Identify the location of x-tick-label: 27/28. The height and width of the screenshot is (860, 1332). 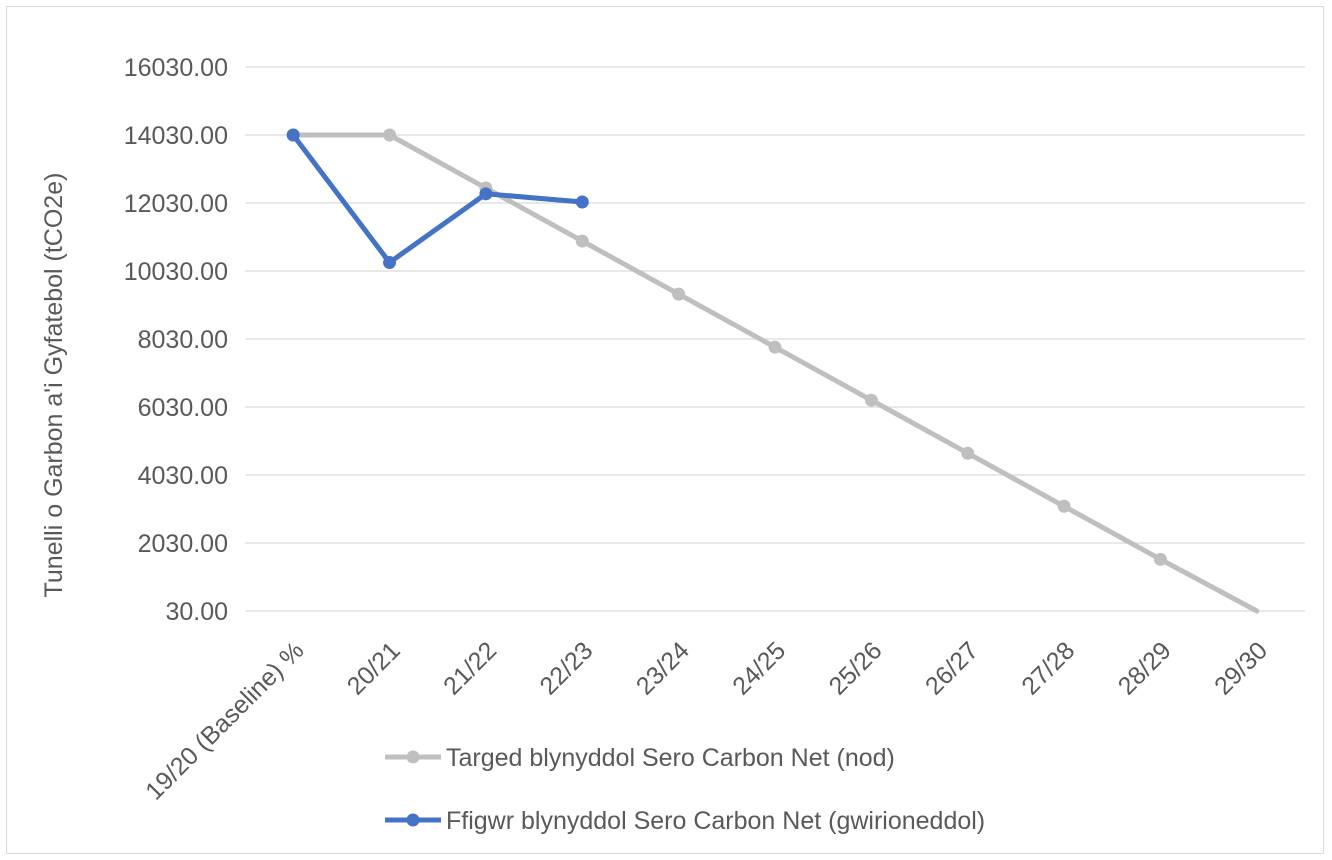
(1048, 668).